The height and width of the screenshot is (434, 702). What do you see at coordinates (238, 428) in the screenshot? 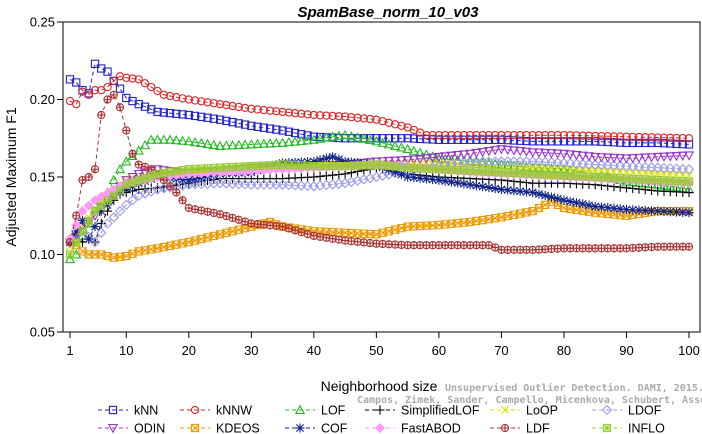
I see `legend-label: KDEOS` at bounding box center [238, 428].